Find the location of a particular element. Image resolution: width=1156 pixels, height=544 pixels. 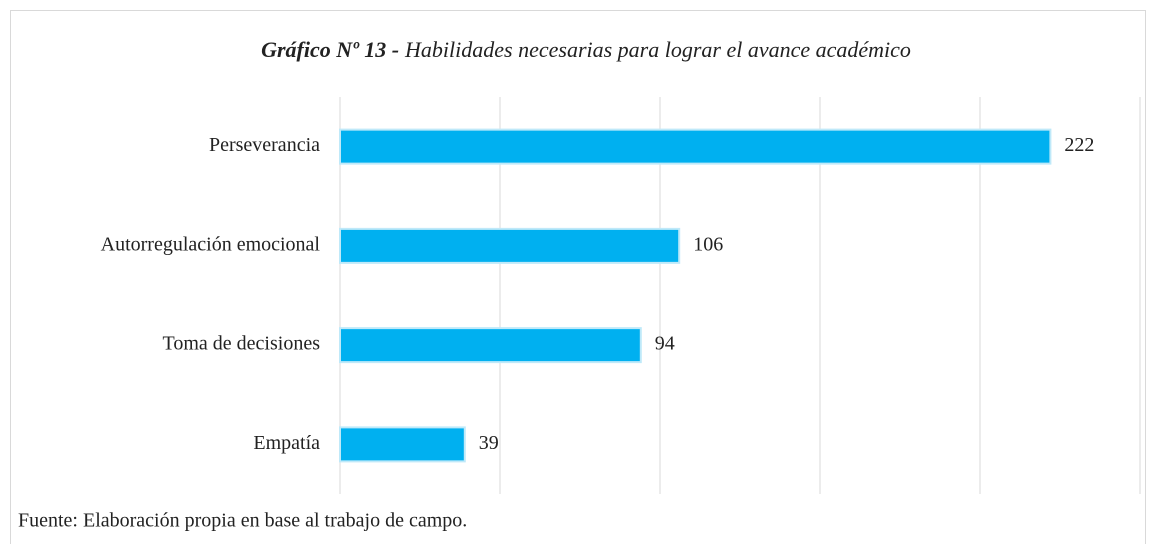

y-tick-label: Empatía is located at coordinates (286, 443).